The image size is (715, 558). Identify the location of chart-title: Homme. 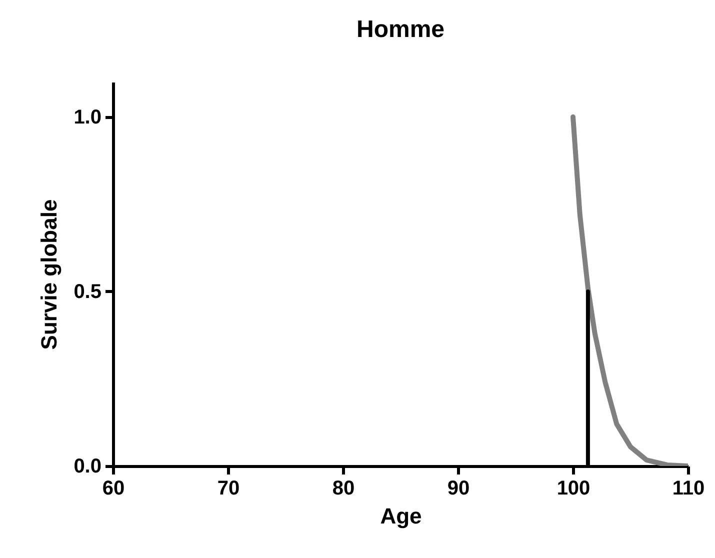
(400, 29).